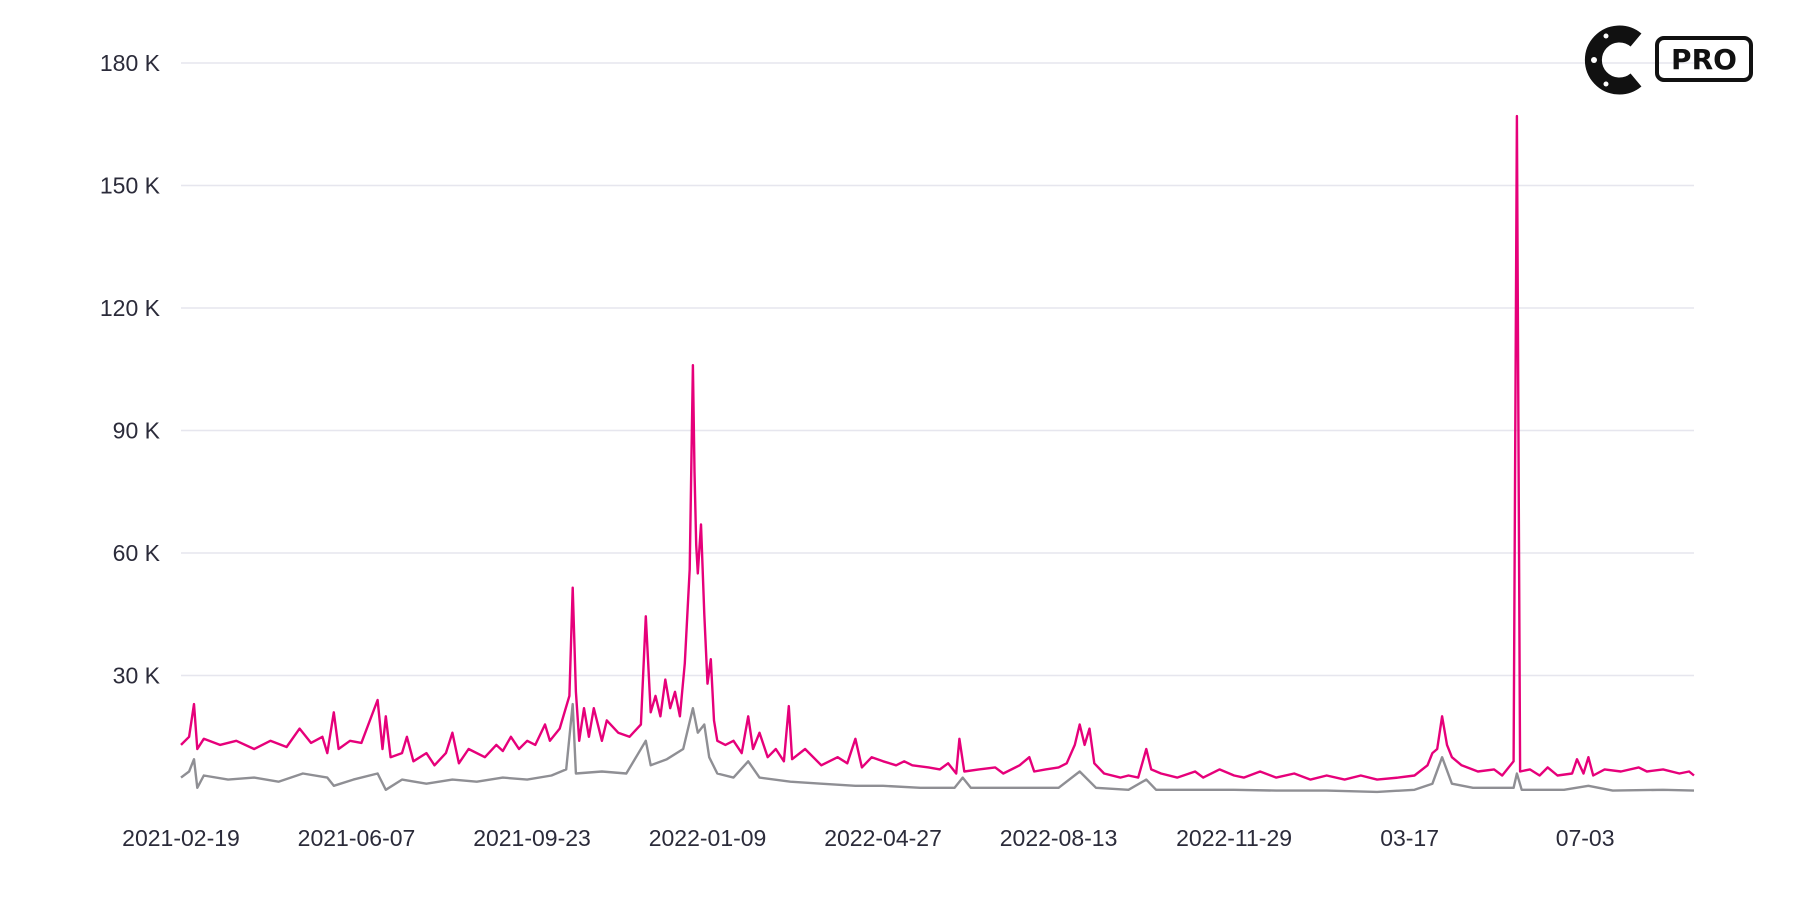 The height and width of the screenshot is (900, 1800). I want to click on y-axis-tick-labels: 30 K 60 K 90 K 120 K 150 K 180 K, so click(130, 369).